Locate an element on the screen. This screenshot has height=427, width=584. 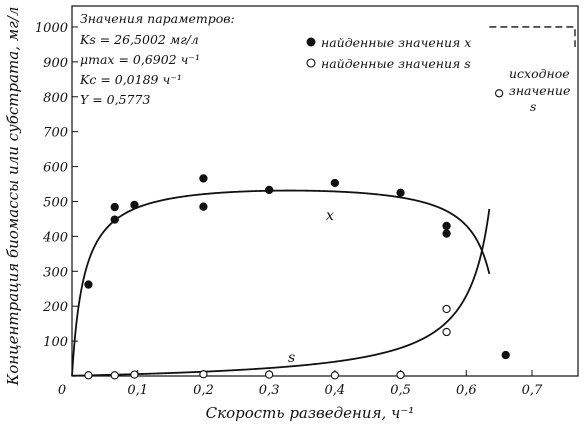
annotation-line-1: исходное is located at coordinates (539, 73).